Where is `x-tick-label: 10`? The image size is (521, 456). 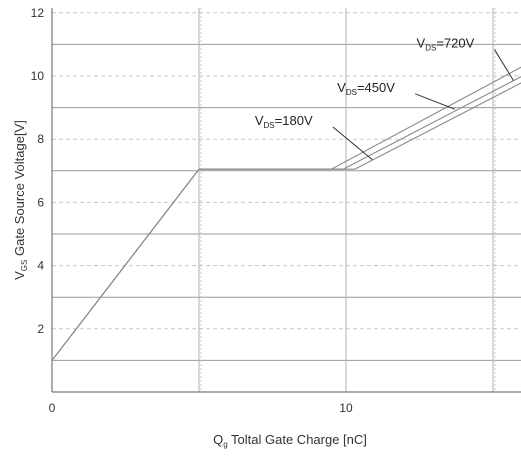 x-tick-label: 10 is located at coordinates (346, 408).